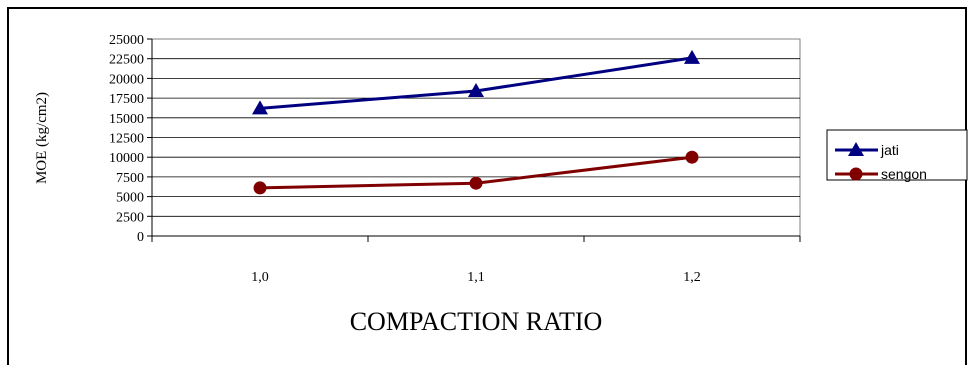 Image resolution: width=970 pixels, height=365 pixels. I want to click on y-tick-label: 5000, so click(130, 198).